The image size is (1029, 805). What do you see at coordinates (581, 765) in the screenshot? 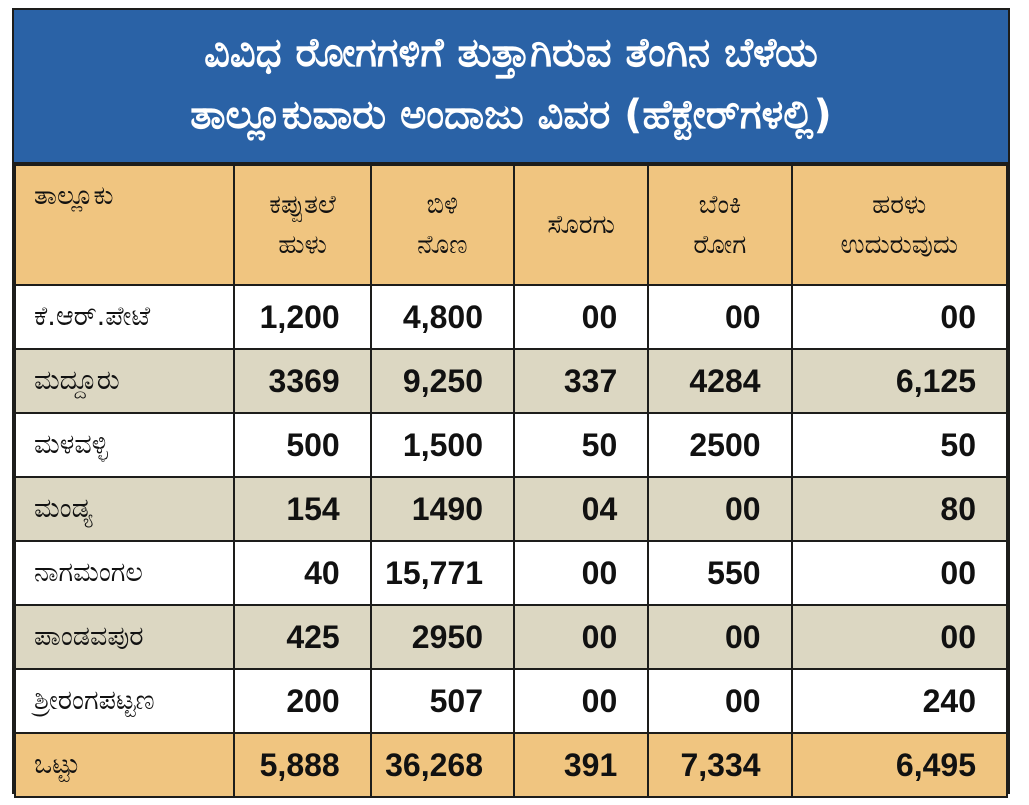
I see `total-cell: 391` at bounding box center [581, 765].